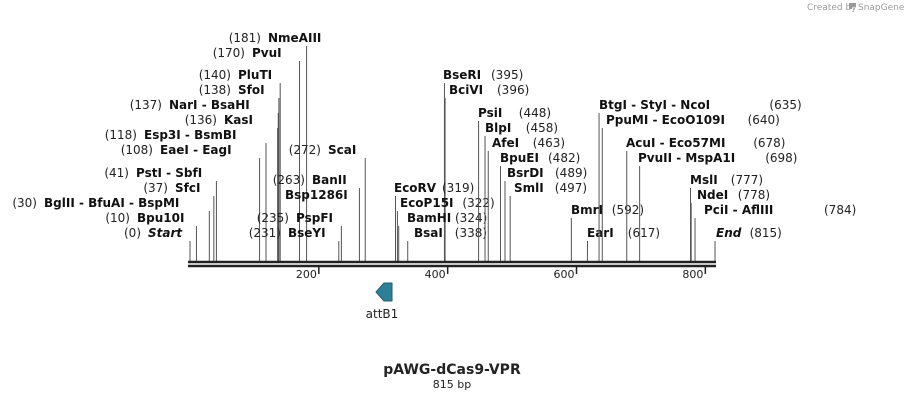 Image resolution: width=905 pixels, height=400 pixels. I want to click on enzyme-position: (778), so click(754, 195).